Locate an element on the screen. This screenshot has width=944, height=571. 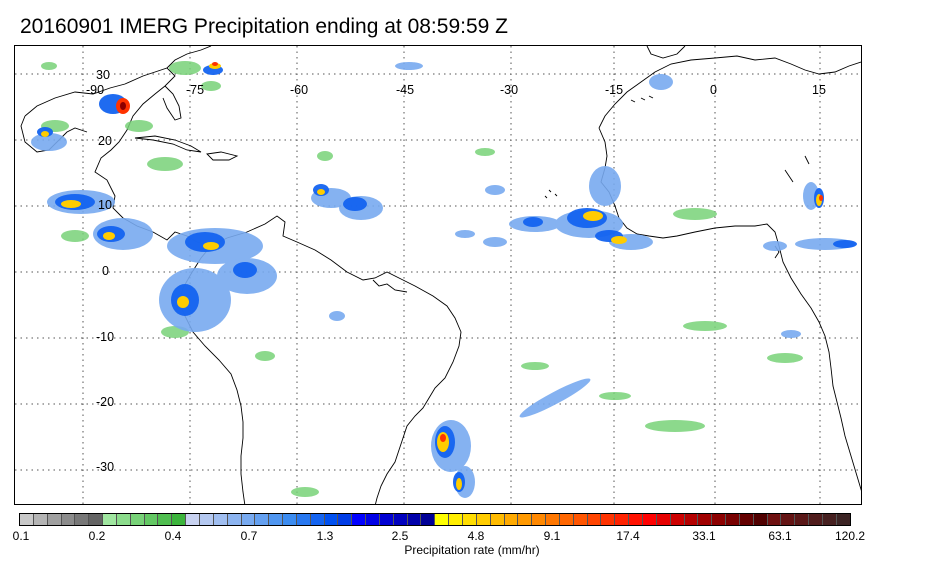
precip-max is located at coordinates (123, 106).